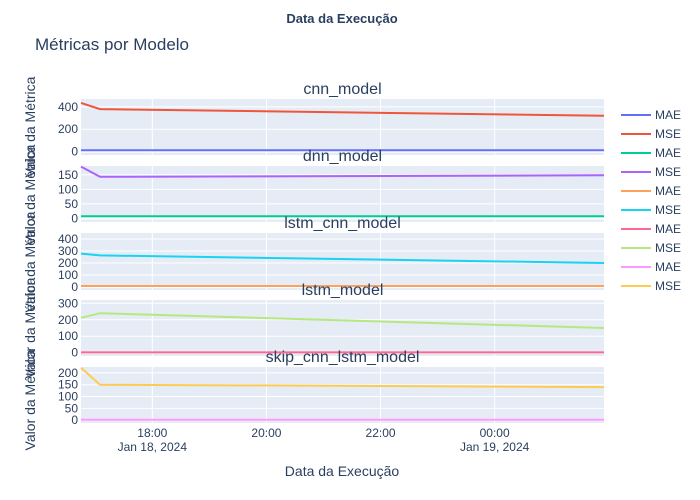 This screenshot has height=500, width=700. What do you see at coordinates (266, 433) in the screenshot?
I see `x-tick-label: 20:00` at bounding box center [266, 433].